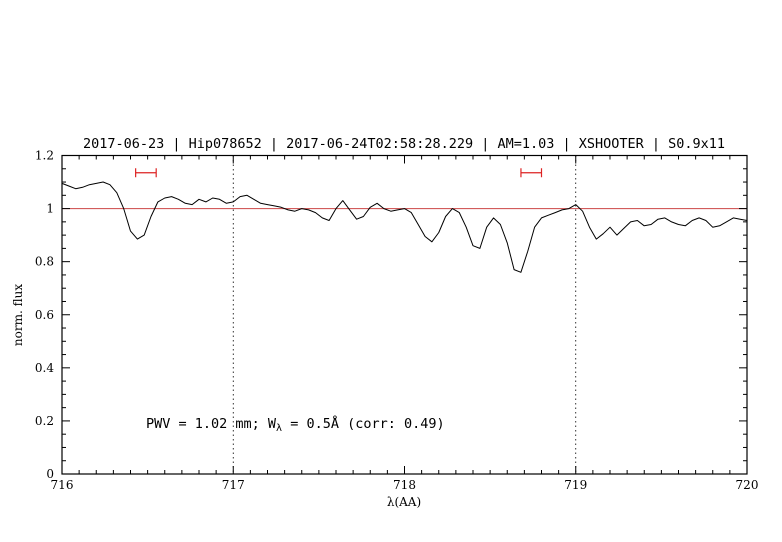 Image resolution: width=782 pixels, height=542 pixels. I want to click on y-tick-label: 0.8, so click(44, 262).